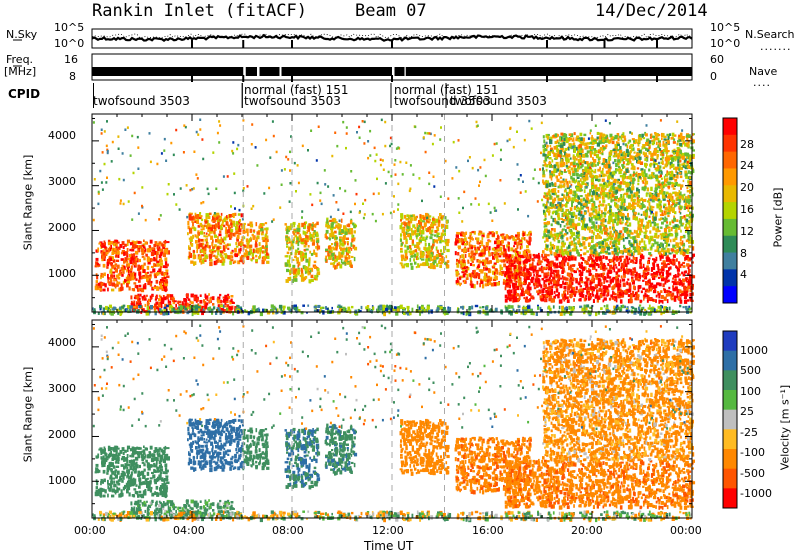 This screenshot has width=800, height=554. Describe the element at coordinates (392, 36) in the screenshot. I see `noise-search-trace` at that location.